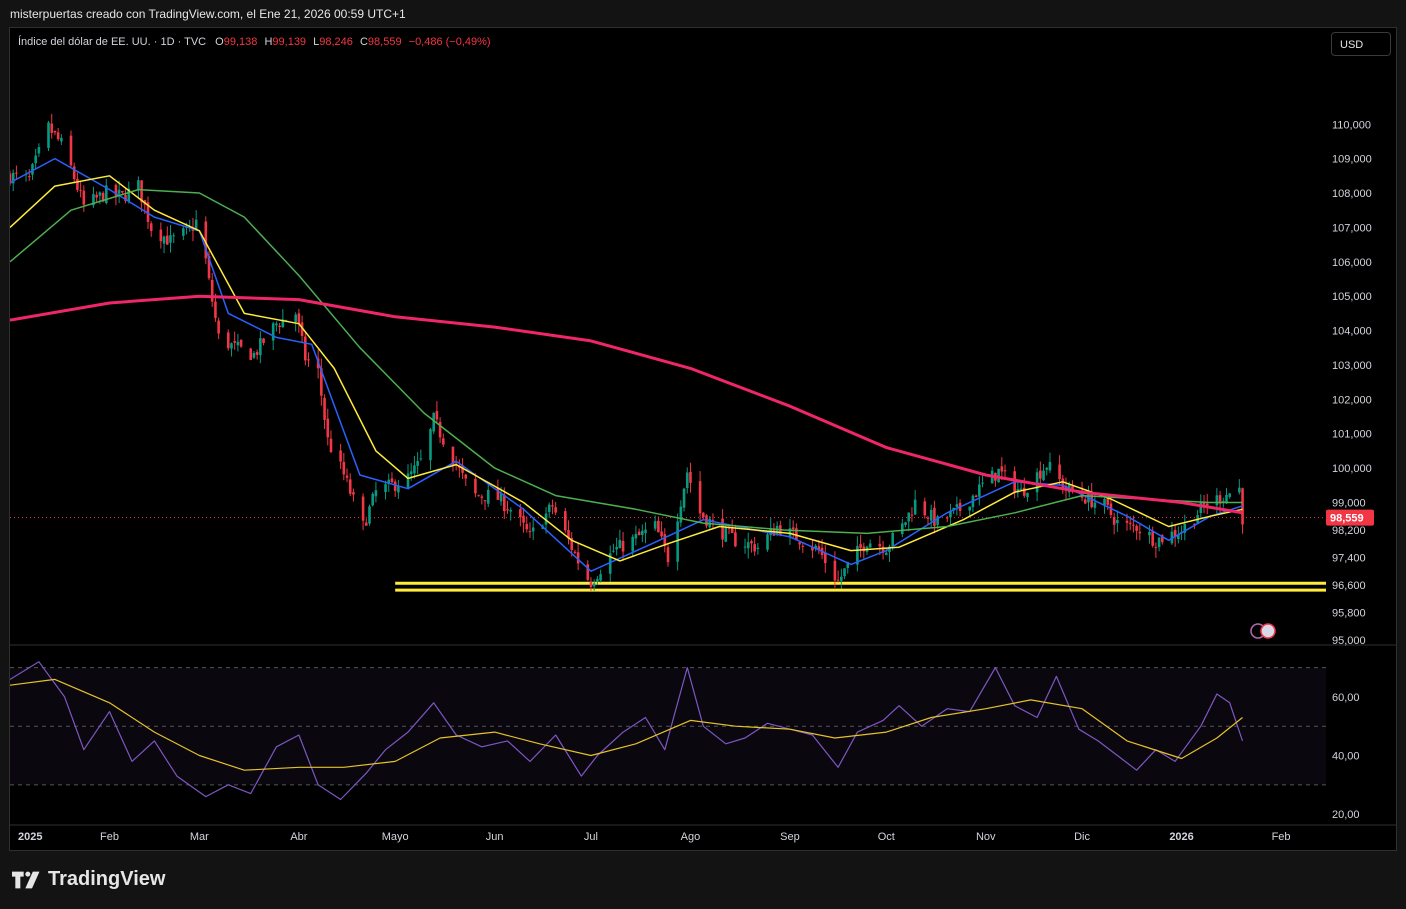 The height and width of the screenshot is (909, 1406). Describe the element at coordinates (289, 42) in the screenshot. I see `high-value: 99,139` at that location.